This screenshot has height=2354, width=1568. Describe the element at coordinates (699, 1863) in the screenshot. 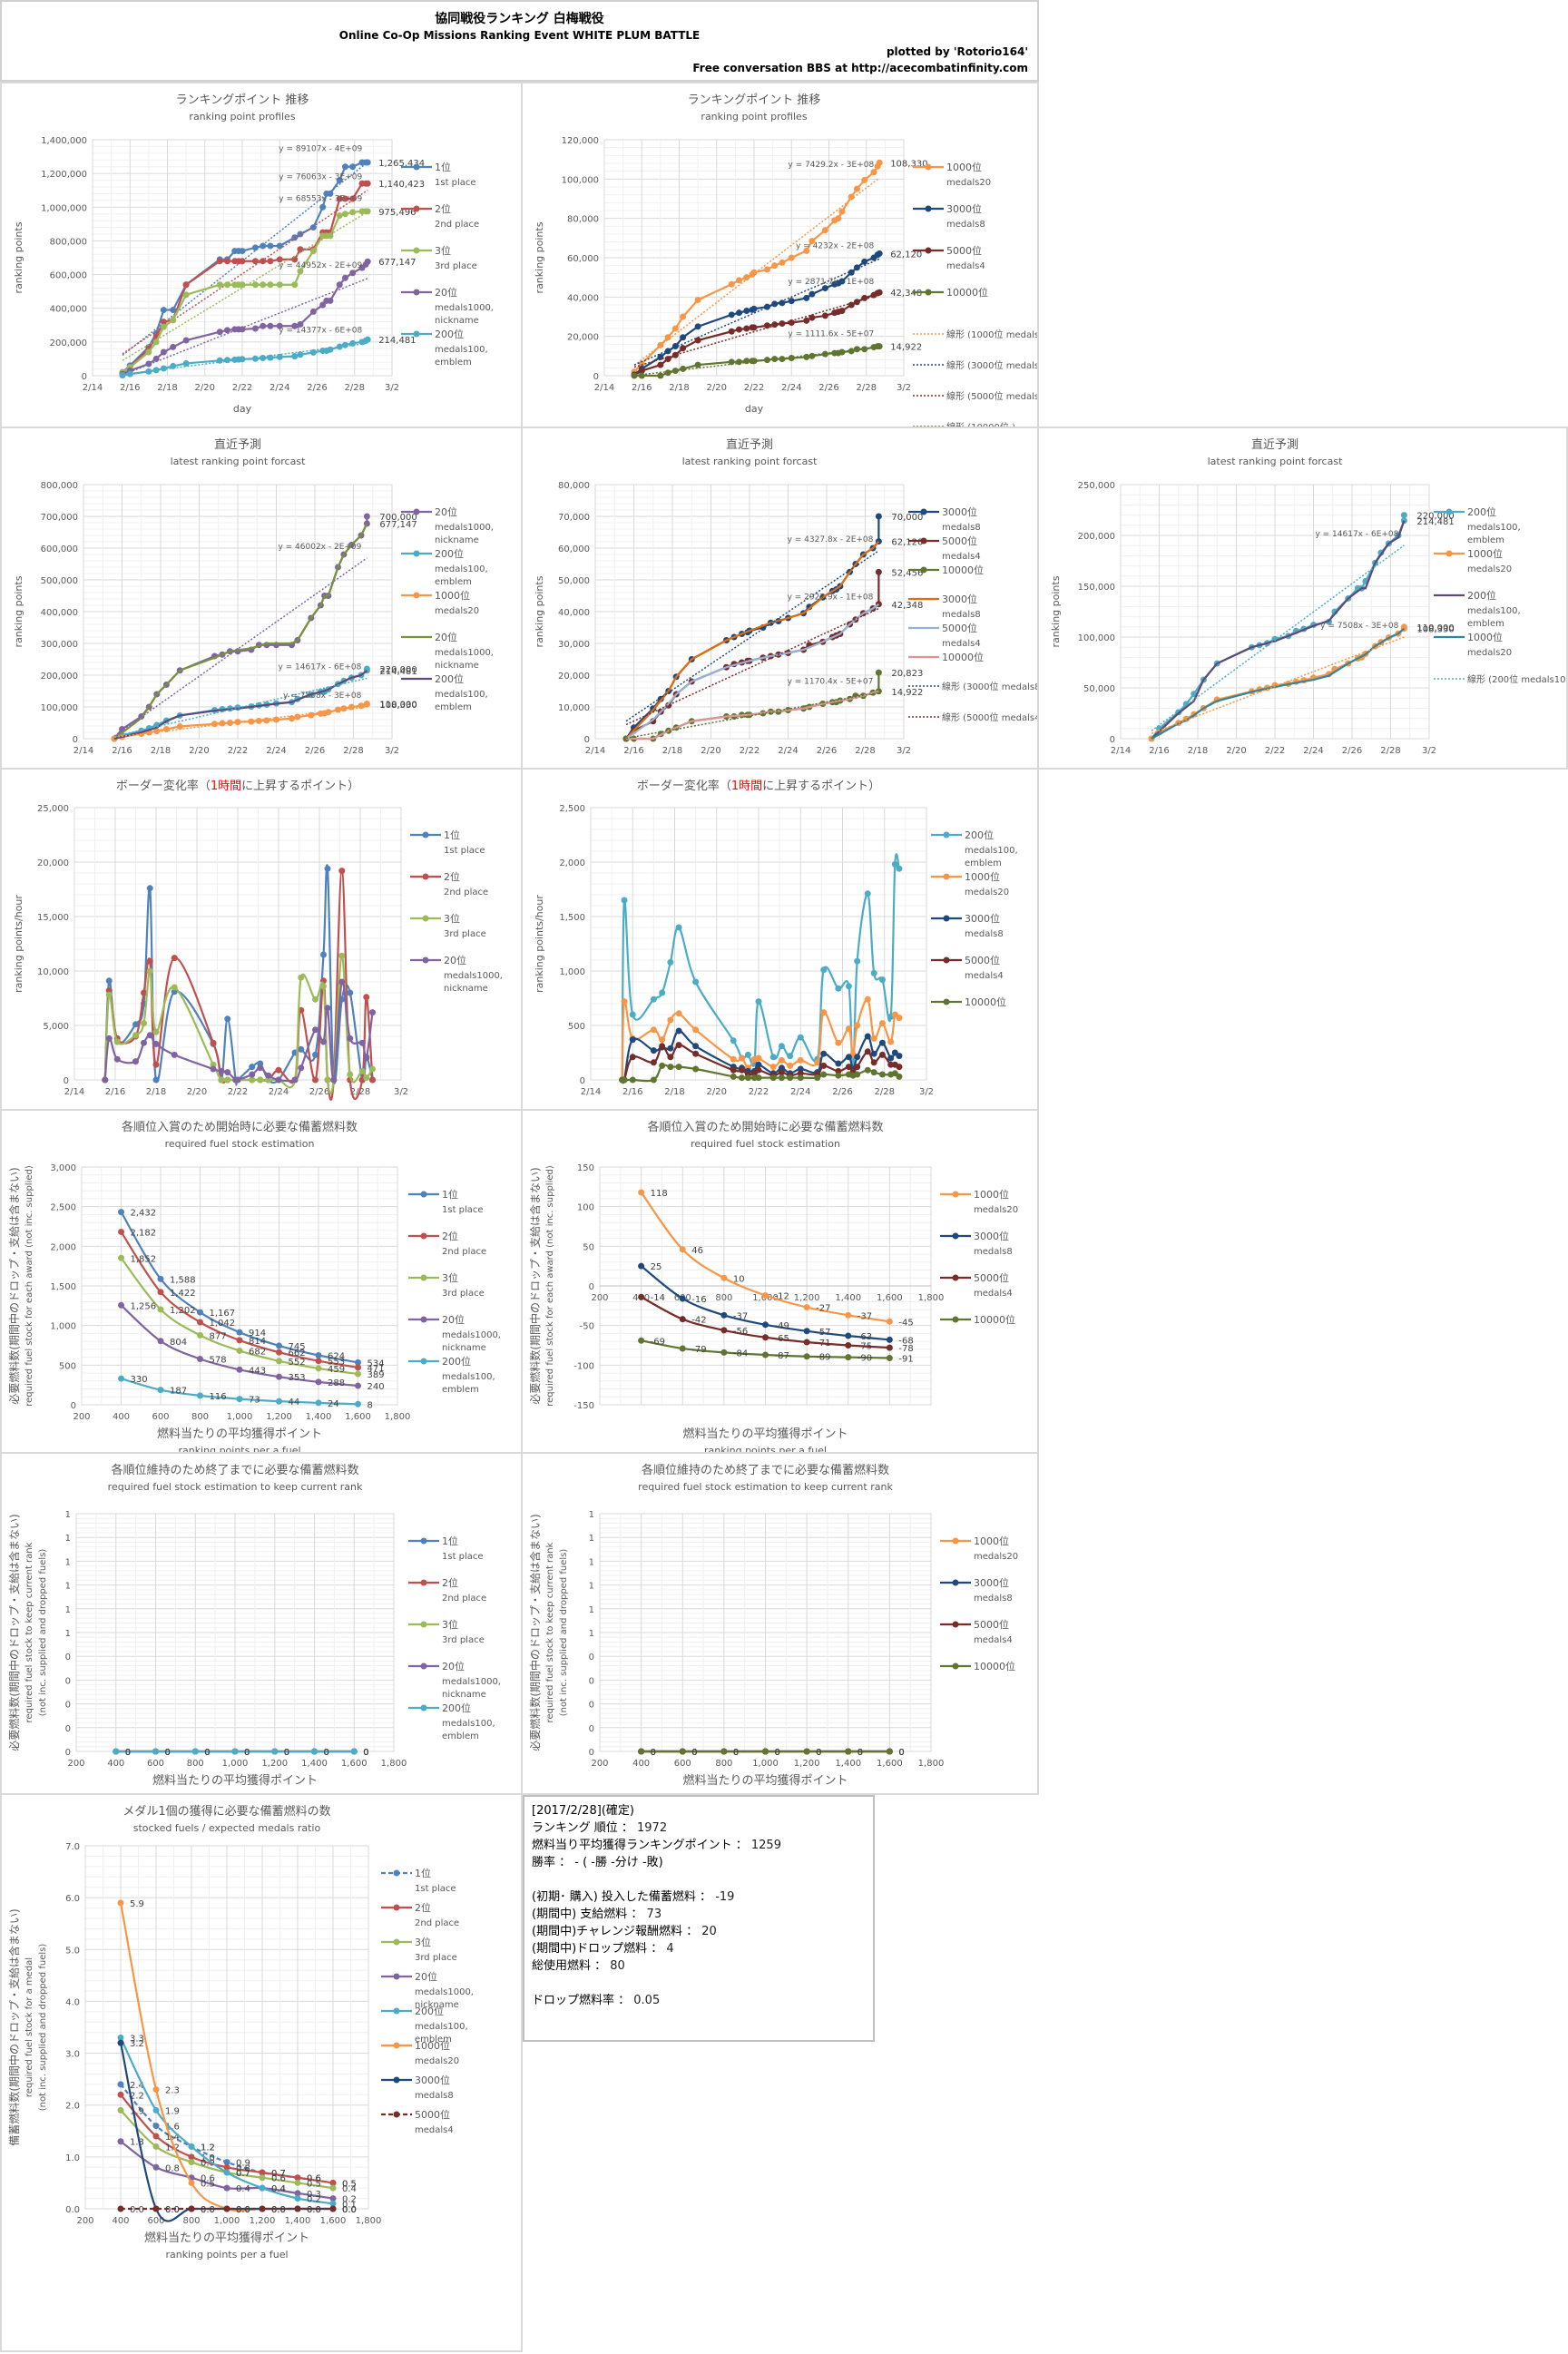

I see `summary-winrate-row: 勝率 ： - ( -勝 -分け -敗)` at that location.